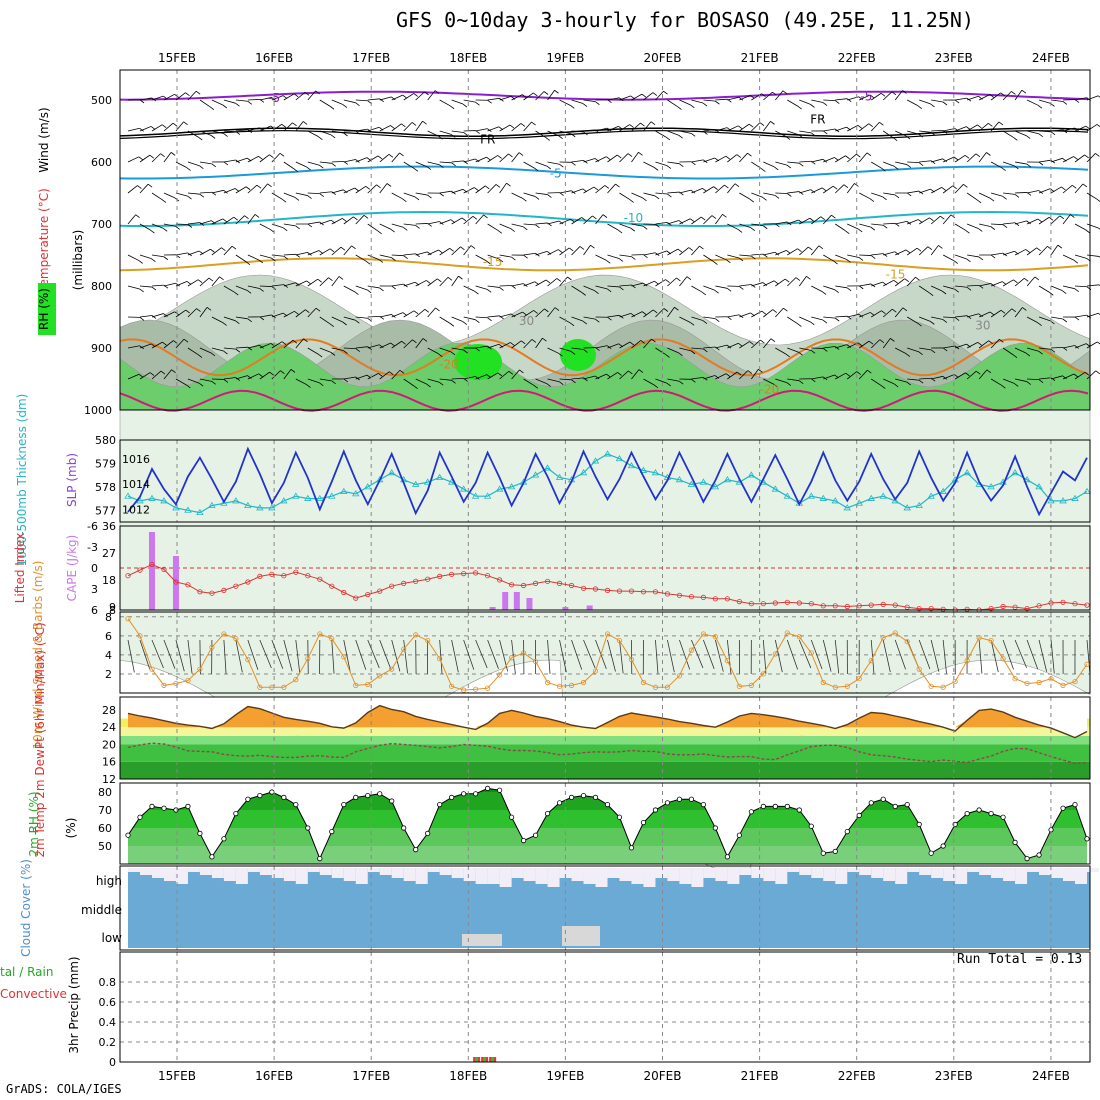 The height and width of the screenshot is (1100, 1100). What do you see at coordinates (760, 58) in the screenshot?
I see `top-date-label: 21FEB` at bounding box center [760, 58].